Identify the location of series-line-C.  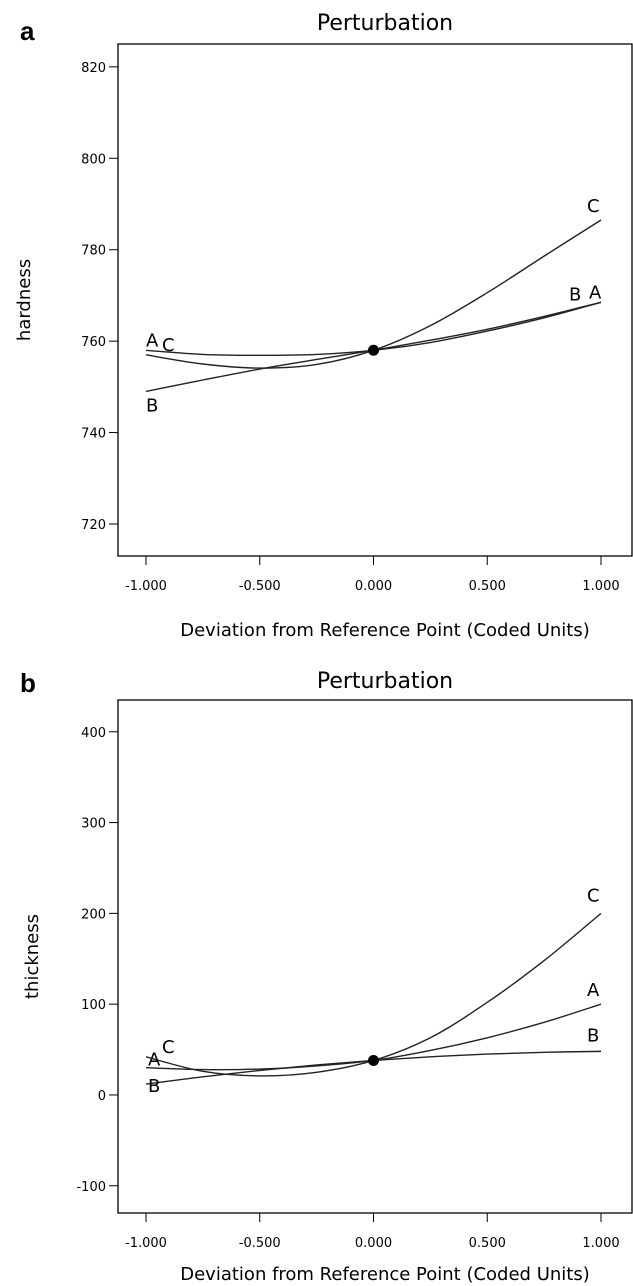
(373, 994).